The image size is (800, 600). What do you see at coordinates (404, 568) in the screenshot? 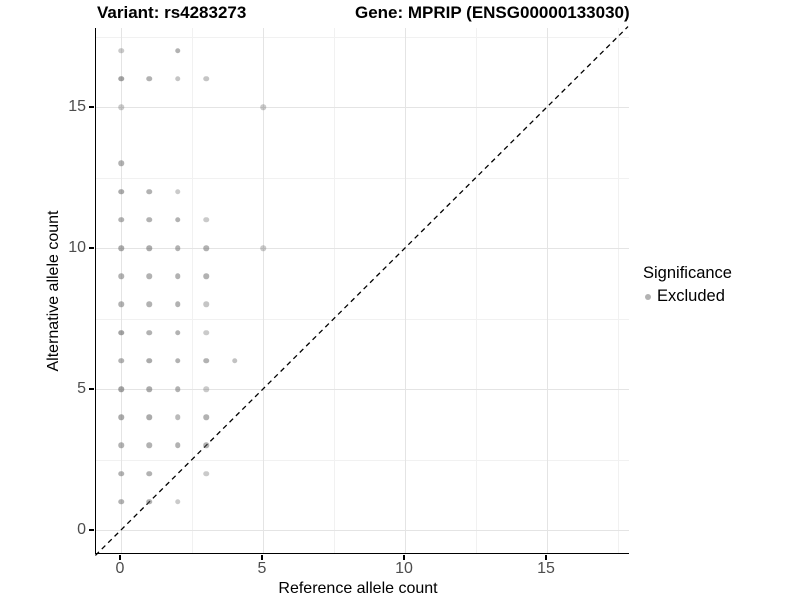
I see `x-tick-label: 10` at bounding box center [404, 568].